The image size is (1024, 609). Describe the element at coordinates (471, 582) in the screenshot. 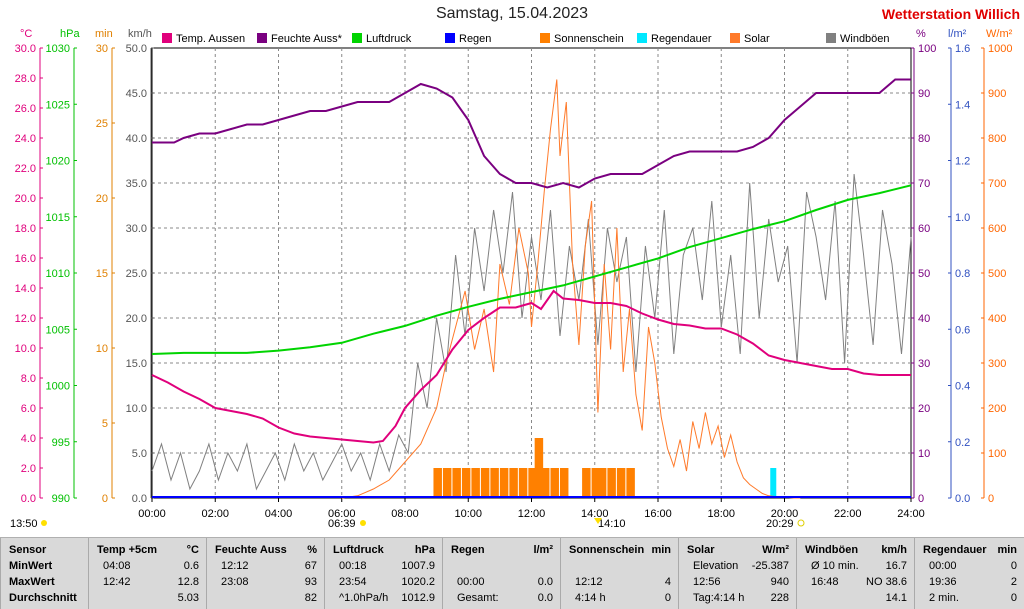

I see `cell-time: 00:00` at that location.